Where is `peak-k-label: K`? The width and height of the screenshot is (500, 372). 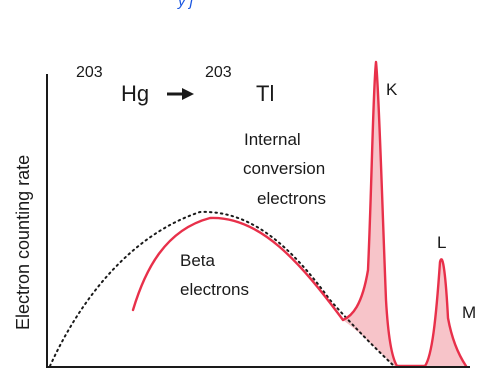
peak-k-label: K is located at coordinates (392, 89).